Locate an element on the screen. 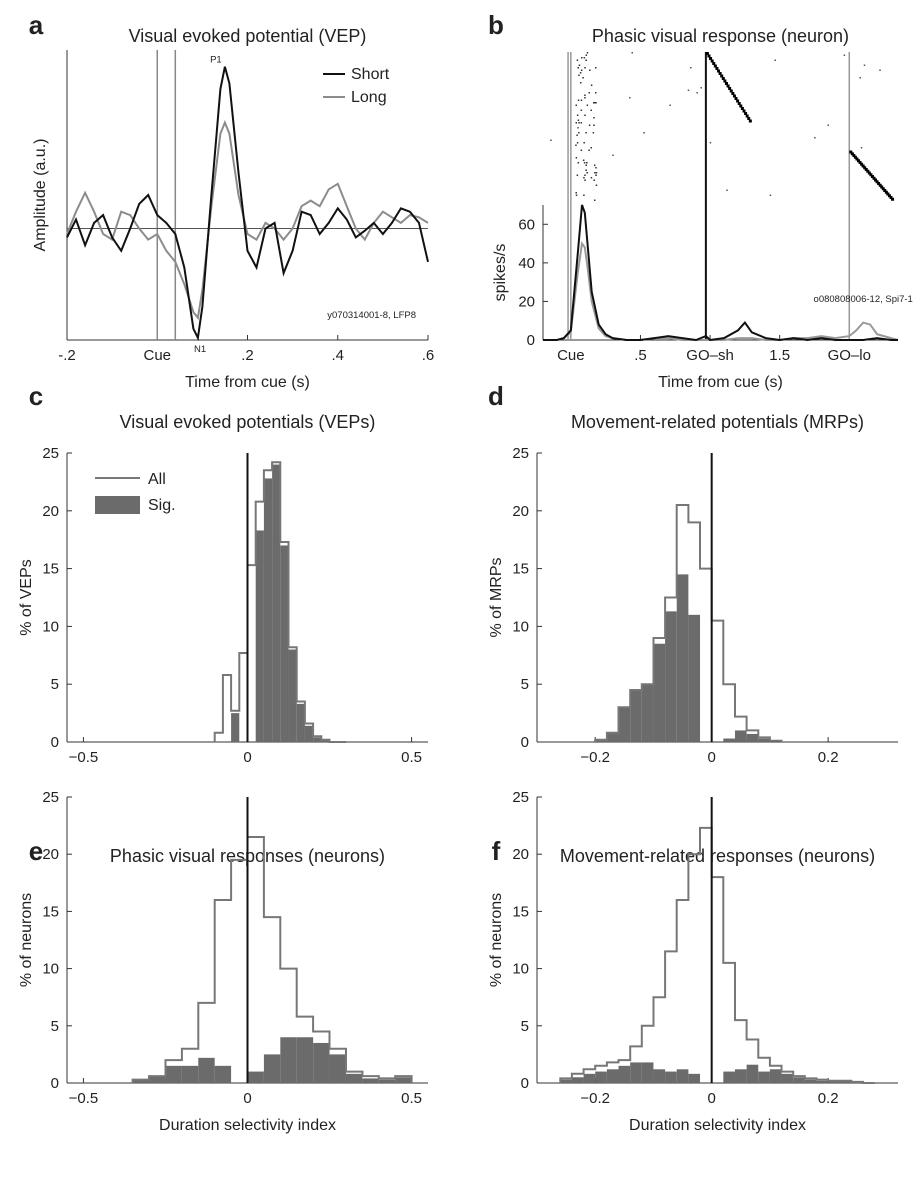  x-tick-label: 0 is located at coordinates (712, 1098).